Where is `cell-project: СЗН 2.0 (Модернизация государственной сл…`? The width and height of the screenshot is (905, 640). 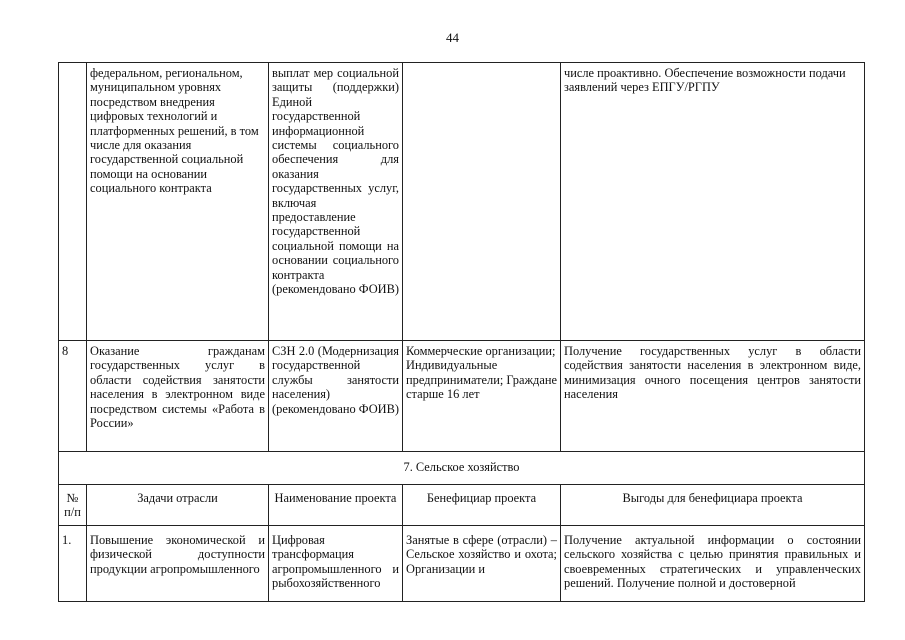
cell-project: СЗН 2.0 (Модернизация государственной сл… is located at coordinates (335, 396).